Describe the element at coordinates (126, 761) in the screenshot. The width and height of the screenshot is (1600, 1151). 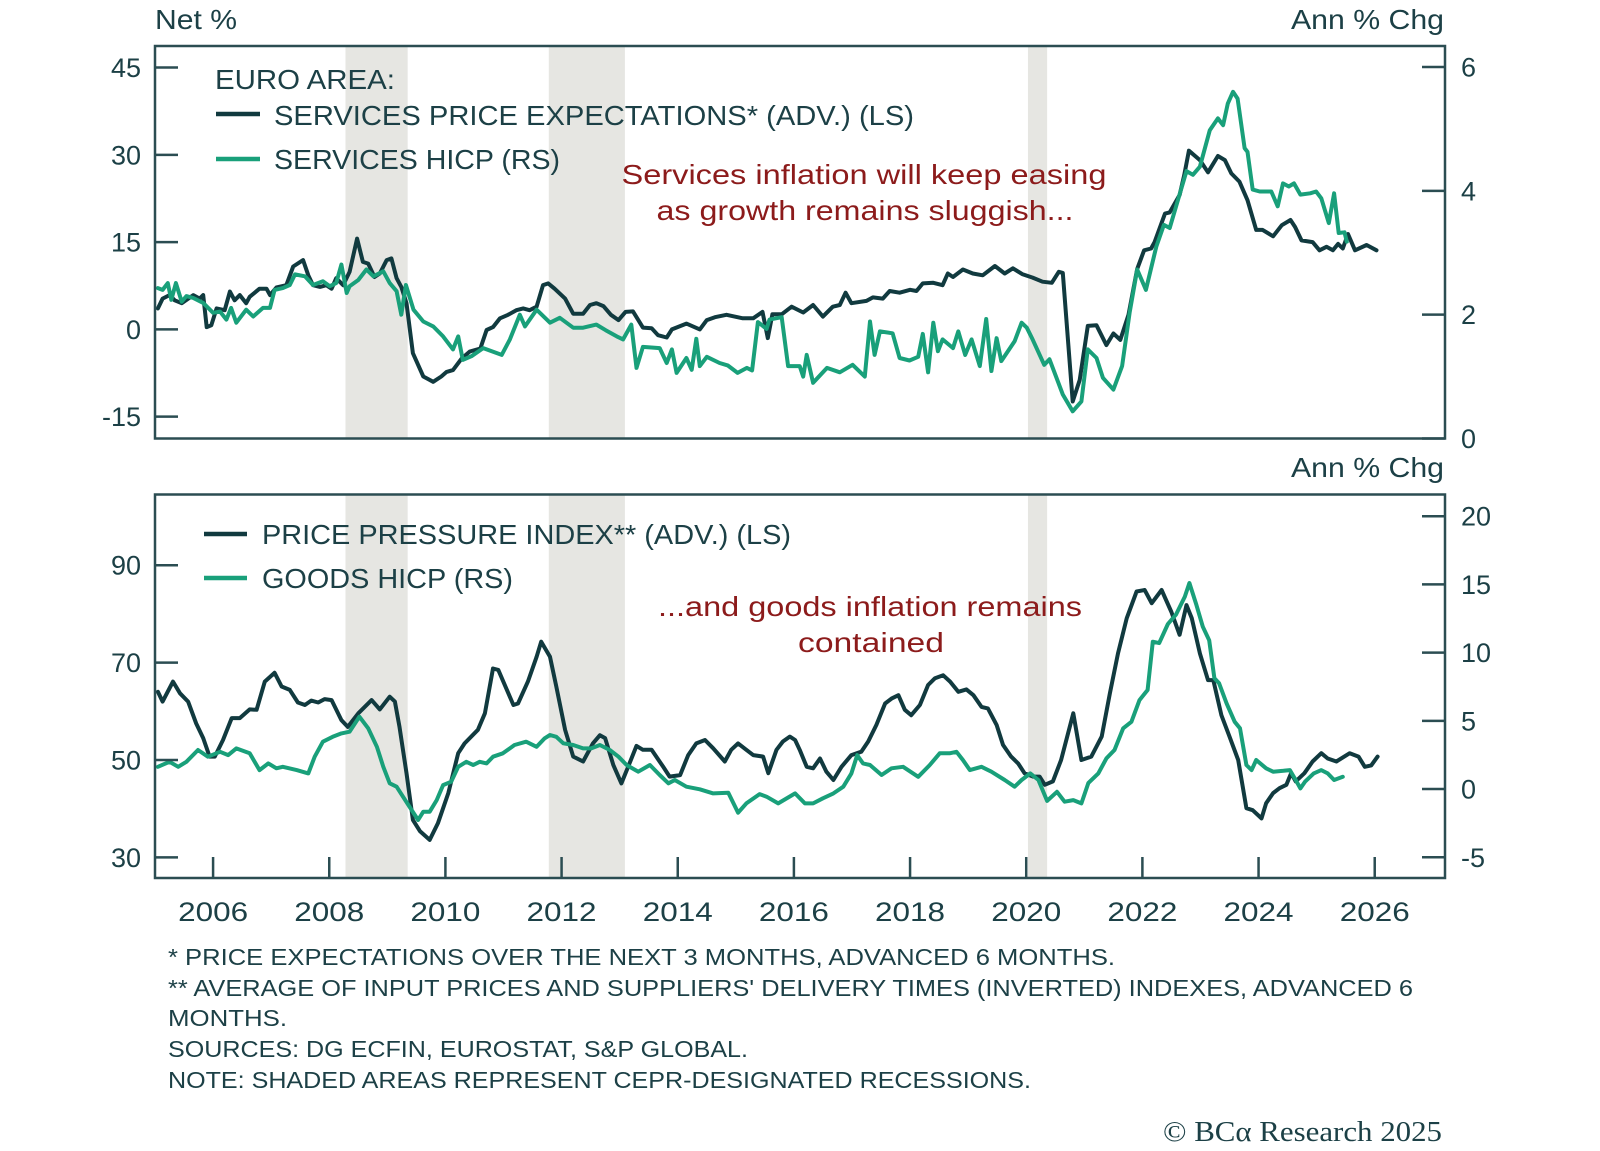
I see `left-axis-tick-label: 50` at that location.